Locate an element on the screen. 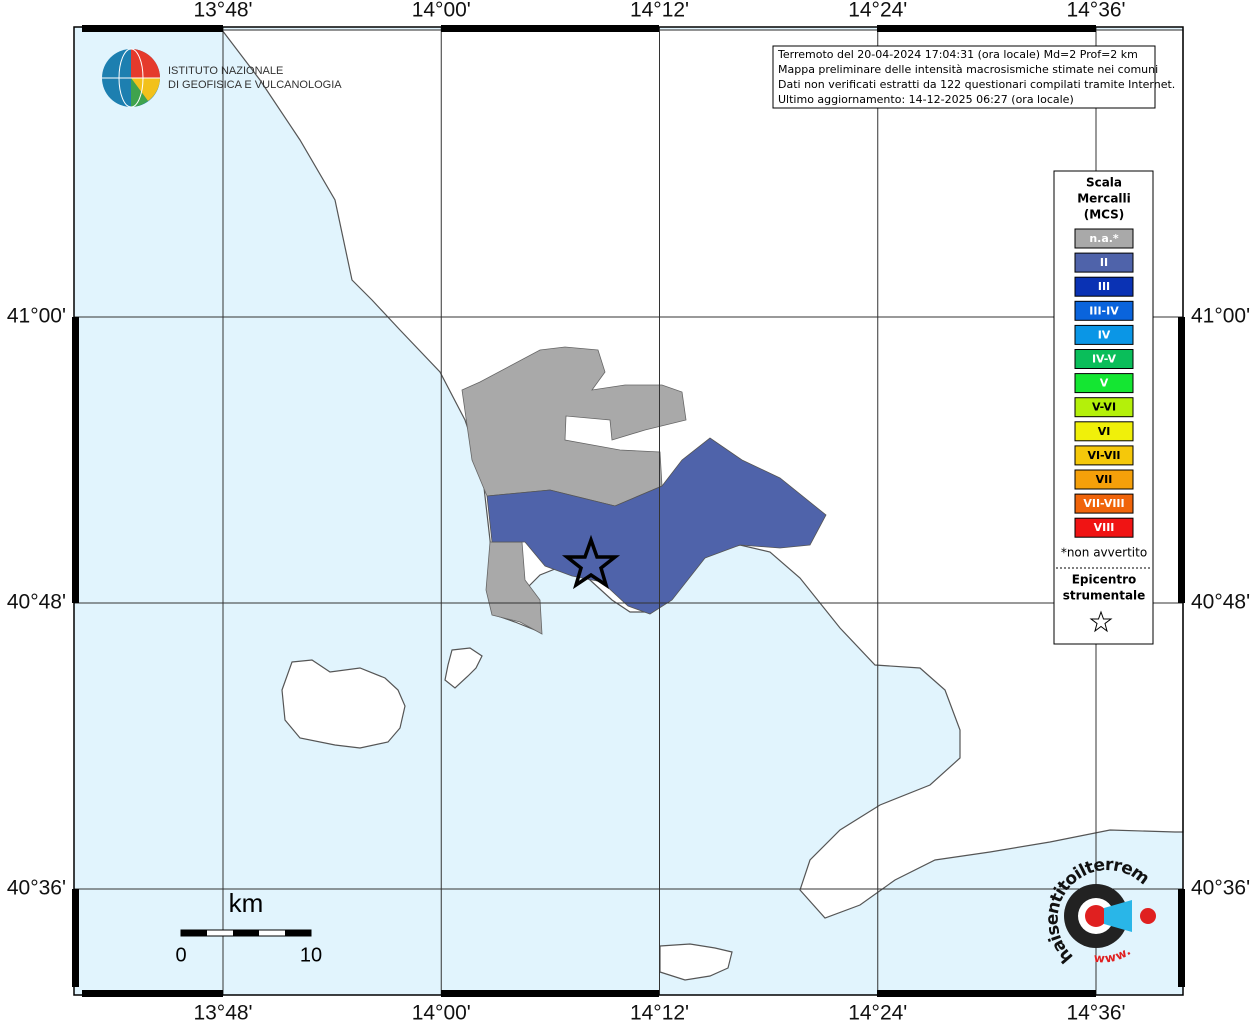  legend-epicenter: Epicentro is located at coordinates (1104, 580).